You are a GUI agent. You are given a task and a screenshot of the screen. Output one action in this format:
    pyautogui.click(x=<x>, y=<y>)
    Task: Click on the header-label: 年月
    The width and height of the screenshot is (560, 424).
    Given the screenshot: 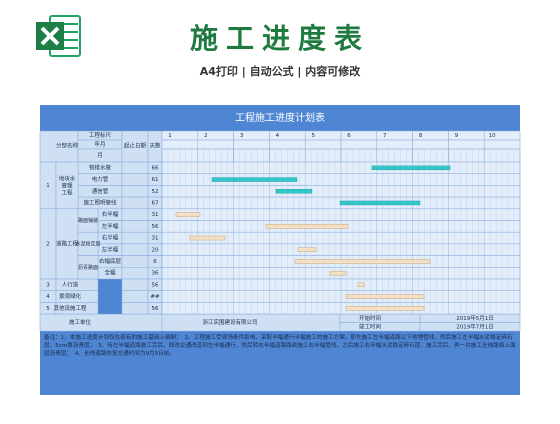 What is the action you would take?
    pyautogui.click(x=99, y=144)
    